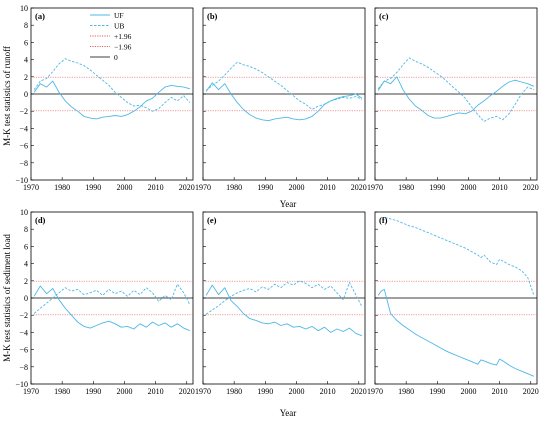 This screenshot has width=550, height=424. I want to click on panel-label: (d), so click(40, 220).